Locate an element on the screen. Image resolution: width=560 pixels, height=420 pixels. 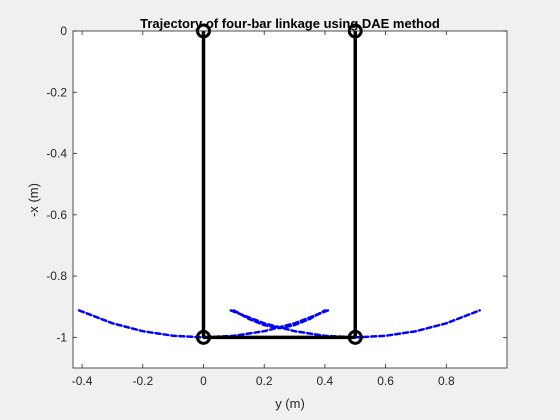
x-tick-label: 0.8 is located at coordinates (446, 381).